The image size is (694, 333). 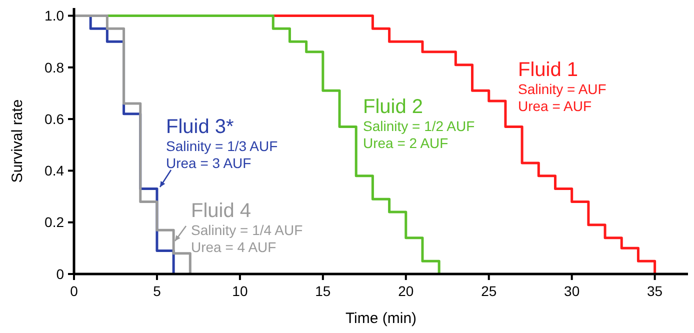 I want to click on y-tick-label: 0.8, so click(x=54, y=67).